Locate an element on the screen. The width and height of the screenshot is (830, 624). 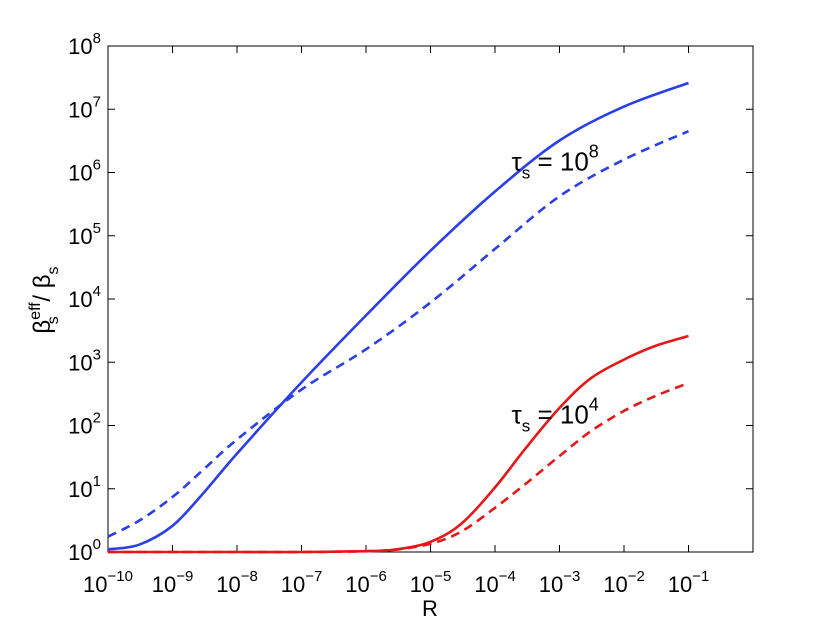
y-label-sup: eff is located at coordinates (35, 311).